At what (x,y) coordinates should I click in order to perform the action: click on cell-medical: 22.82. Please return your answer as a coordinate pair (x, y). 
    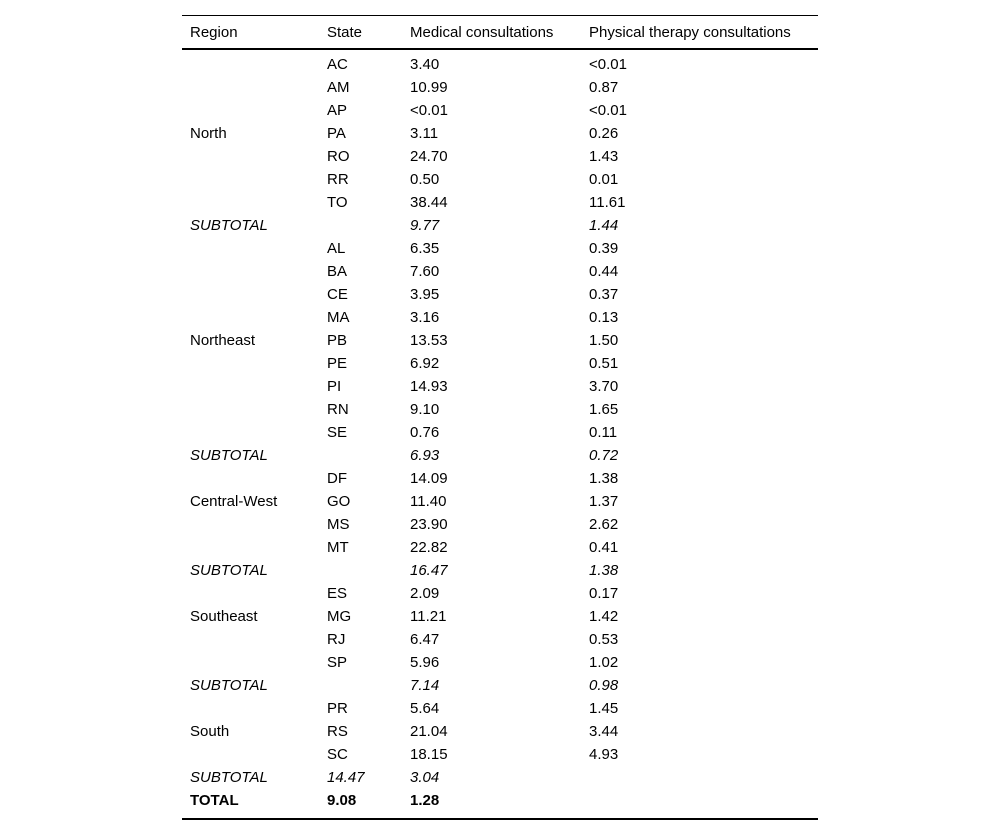
    Looking at the image, I should click on (429, 547).